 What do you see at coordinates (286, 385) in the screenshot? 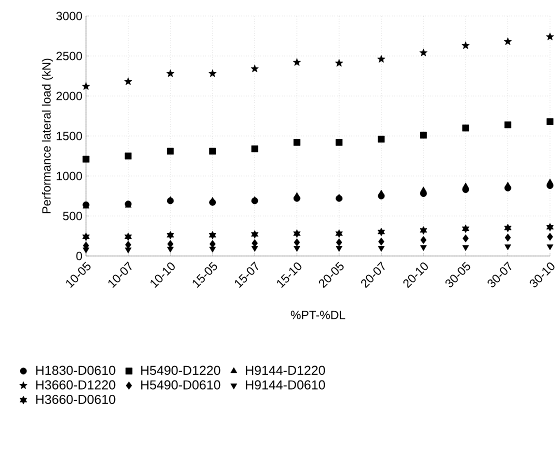
I see `legend-label: H9144-D0610` at bounding box center [286, 385].